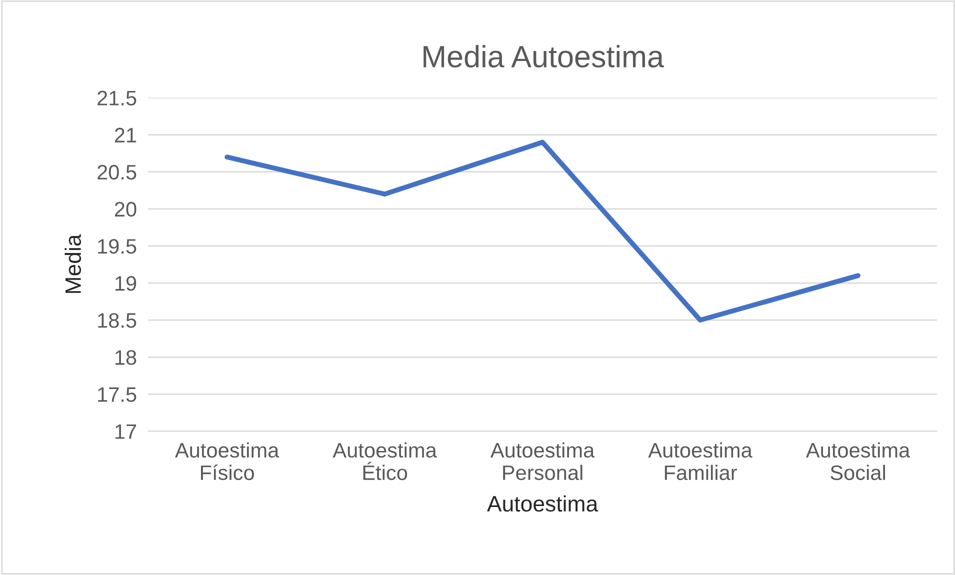  What do you see at coordinates (542, 503) in the screenshot?
I see `x-axis-title: Autoestima` at bounding box center [542, 503].